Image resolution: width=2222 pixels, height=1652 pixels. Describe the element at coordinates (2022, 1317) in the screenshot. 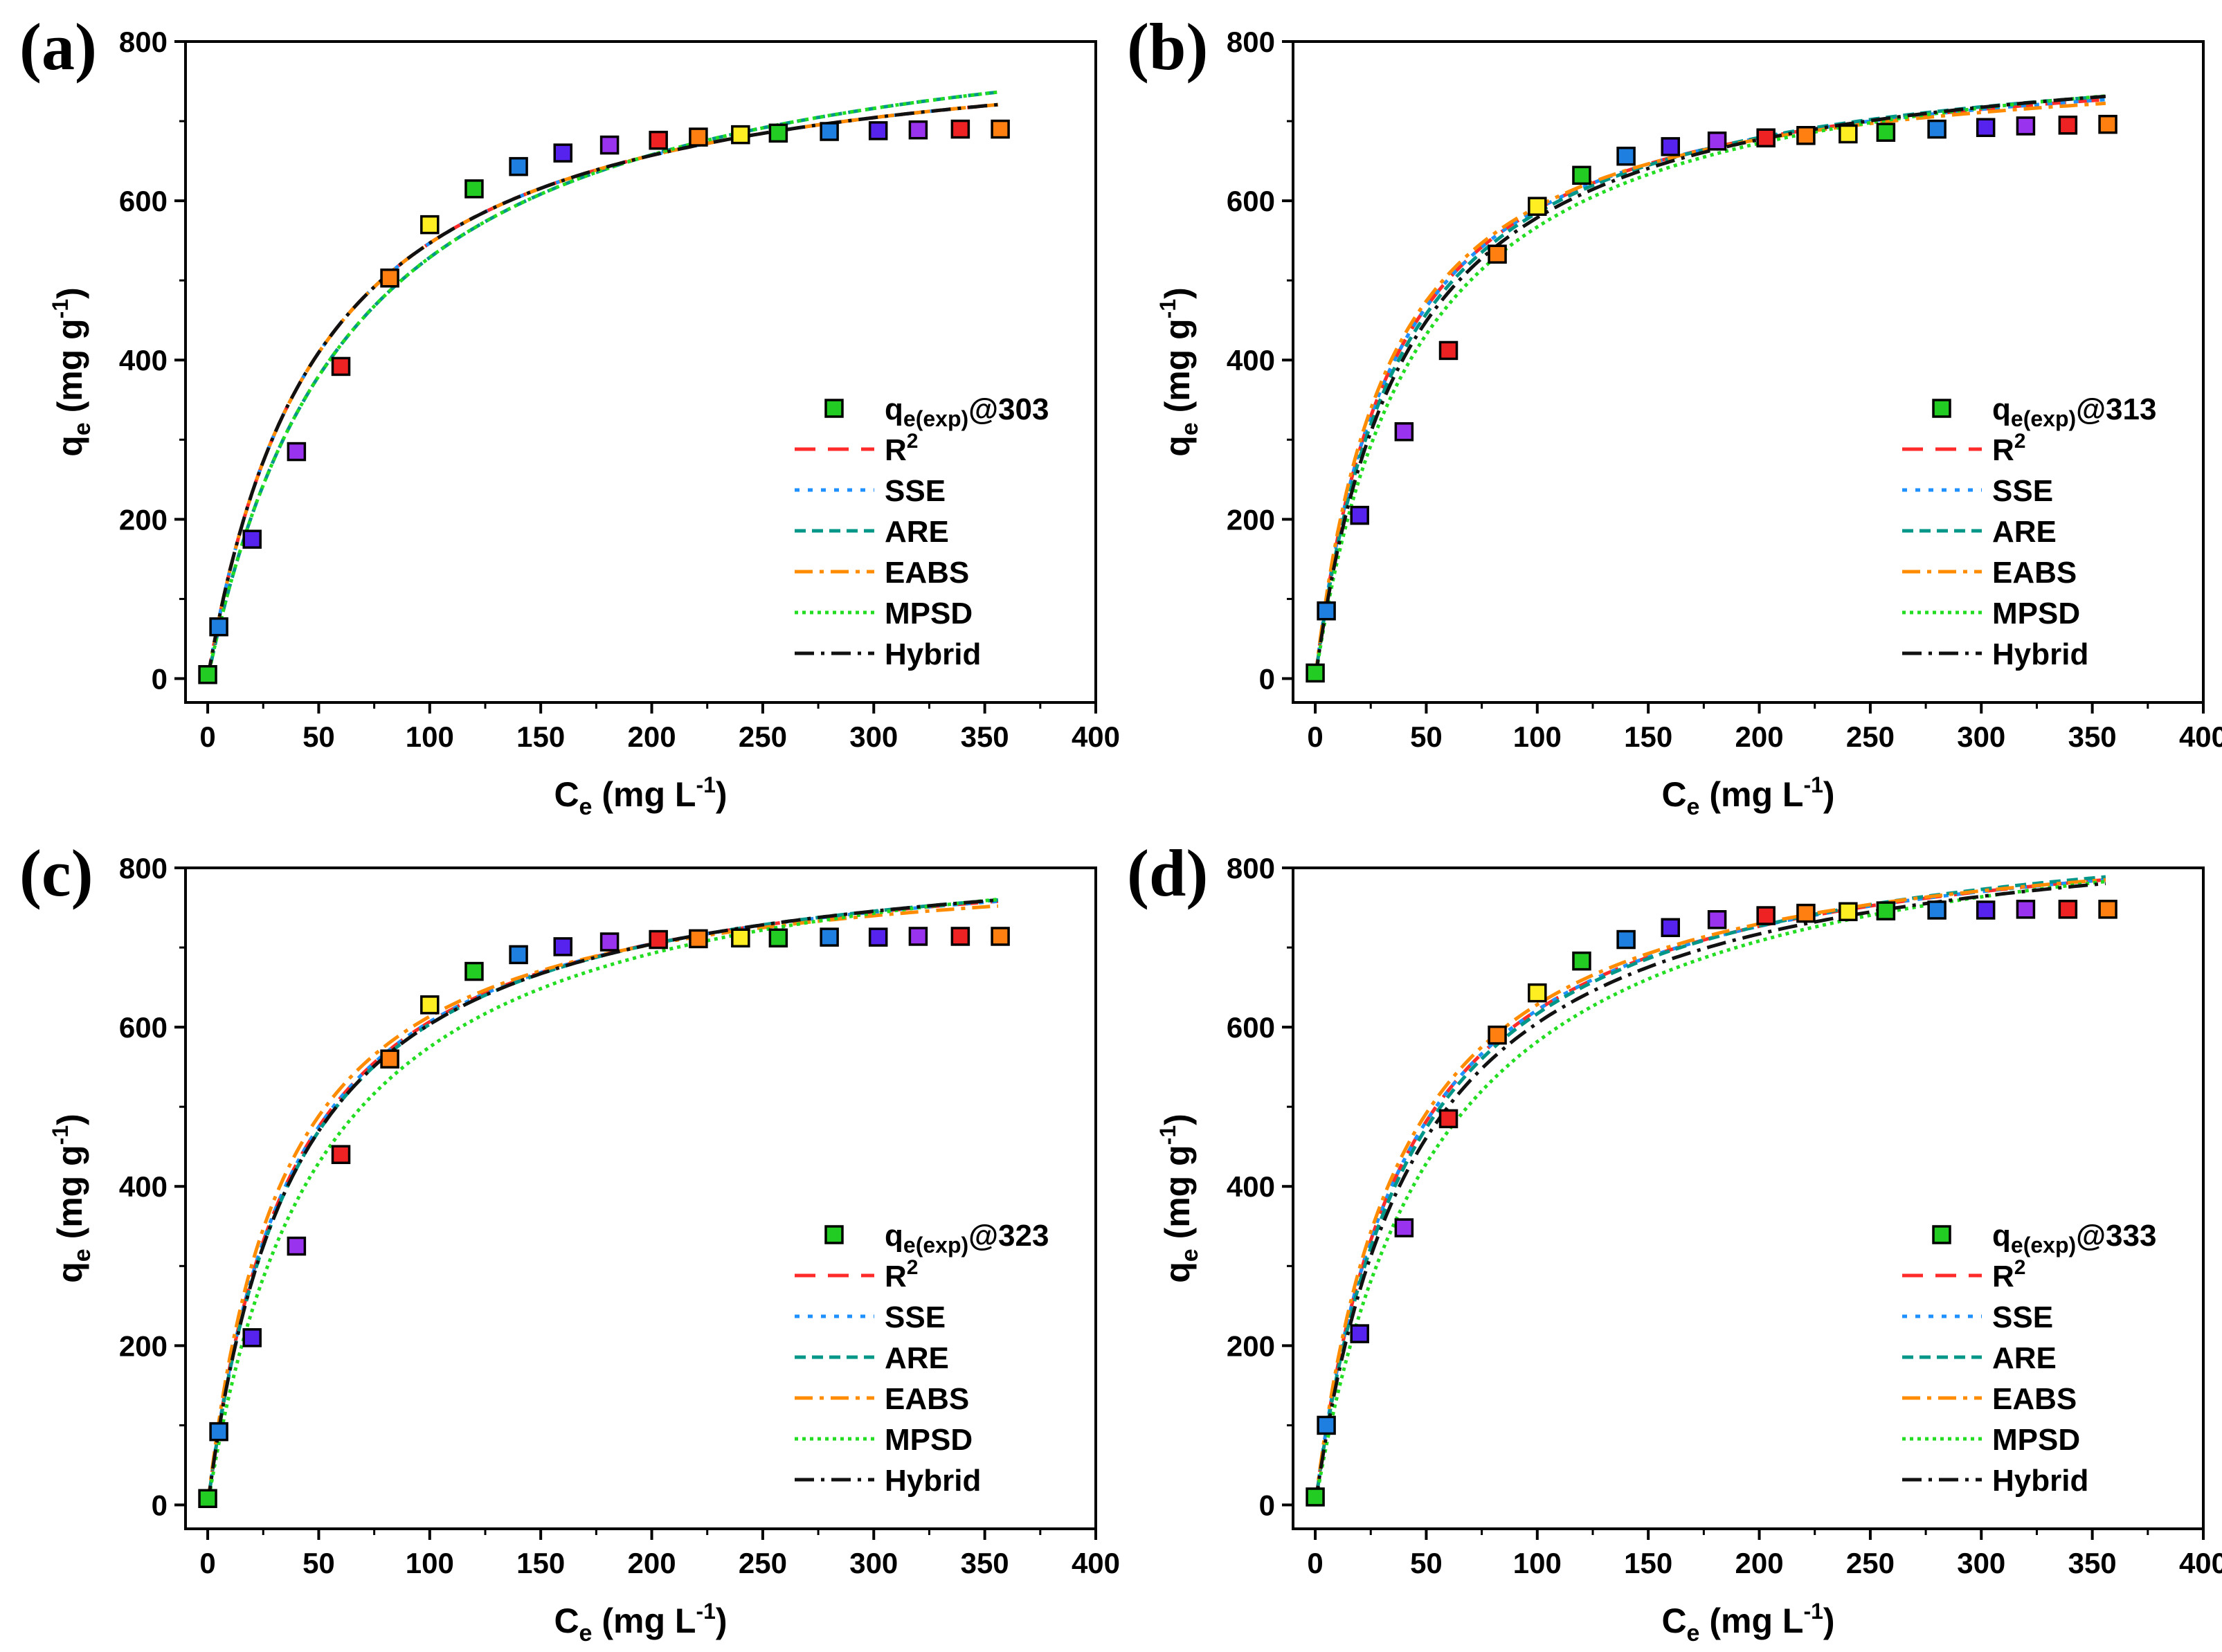

I see `legend-label-sse: SSE` at that location.